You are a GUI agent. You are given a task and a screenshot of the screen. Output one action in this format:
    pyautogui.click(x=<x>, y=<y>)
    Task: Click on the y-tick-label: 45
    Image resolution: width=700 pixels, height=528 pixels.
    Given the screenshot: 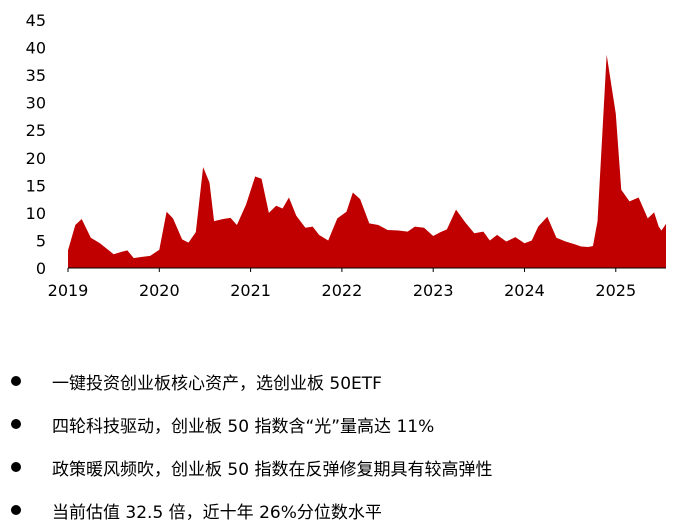 What is the action you would take?
    pyautogui.click(x=36, y=20)
    